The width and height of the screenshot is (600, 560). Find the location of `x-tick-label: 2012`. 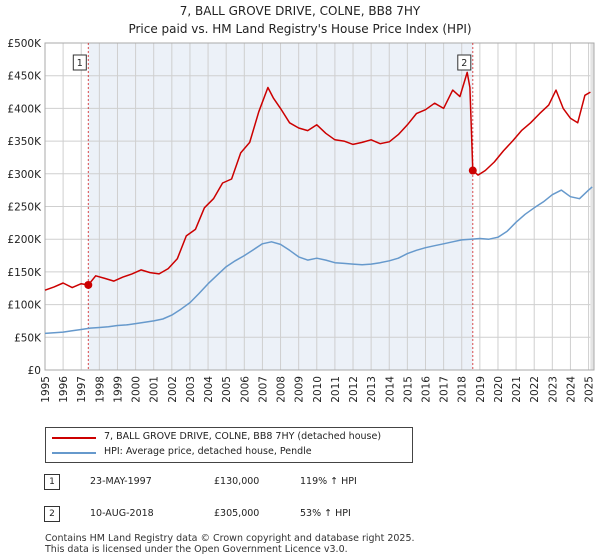

x-tick-label: 2012 is located at coordinates (354, 389).